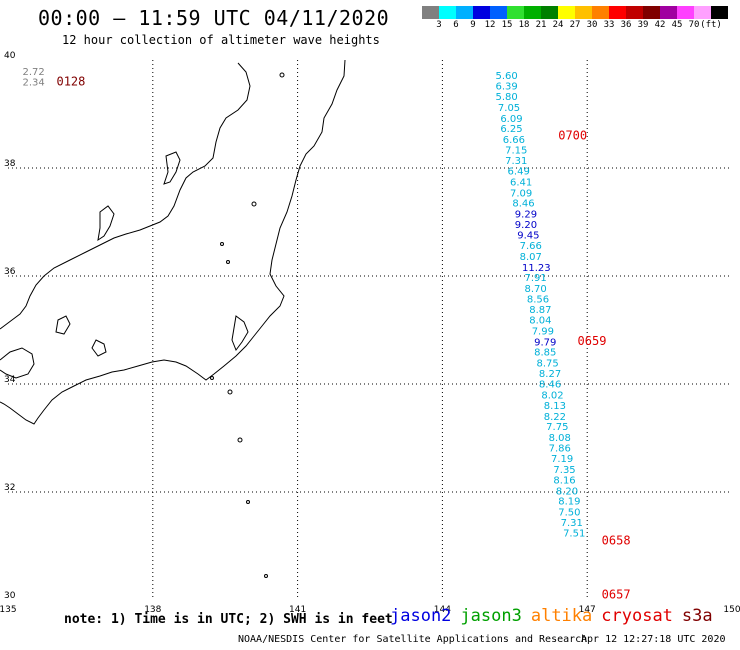 This screenshot has height=650, width=740. I want to click on wave-height-value: 8.02, so click(552, 395).